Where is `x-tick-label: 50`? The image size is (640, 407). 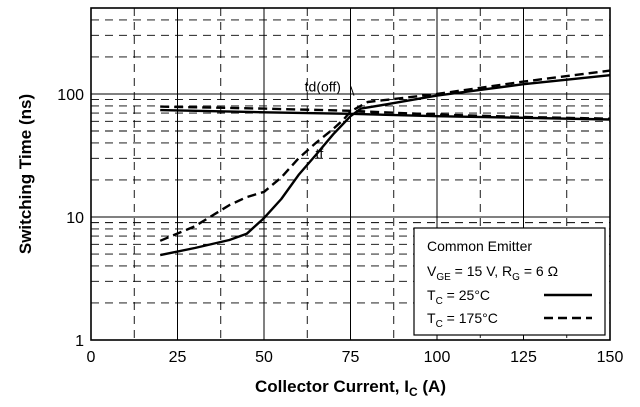 x-tick-label: 50 is located at coordinates (264, 357).